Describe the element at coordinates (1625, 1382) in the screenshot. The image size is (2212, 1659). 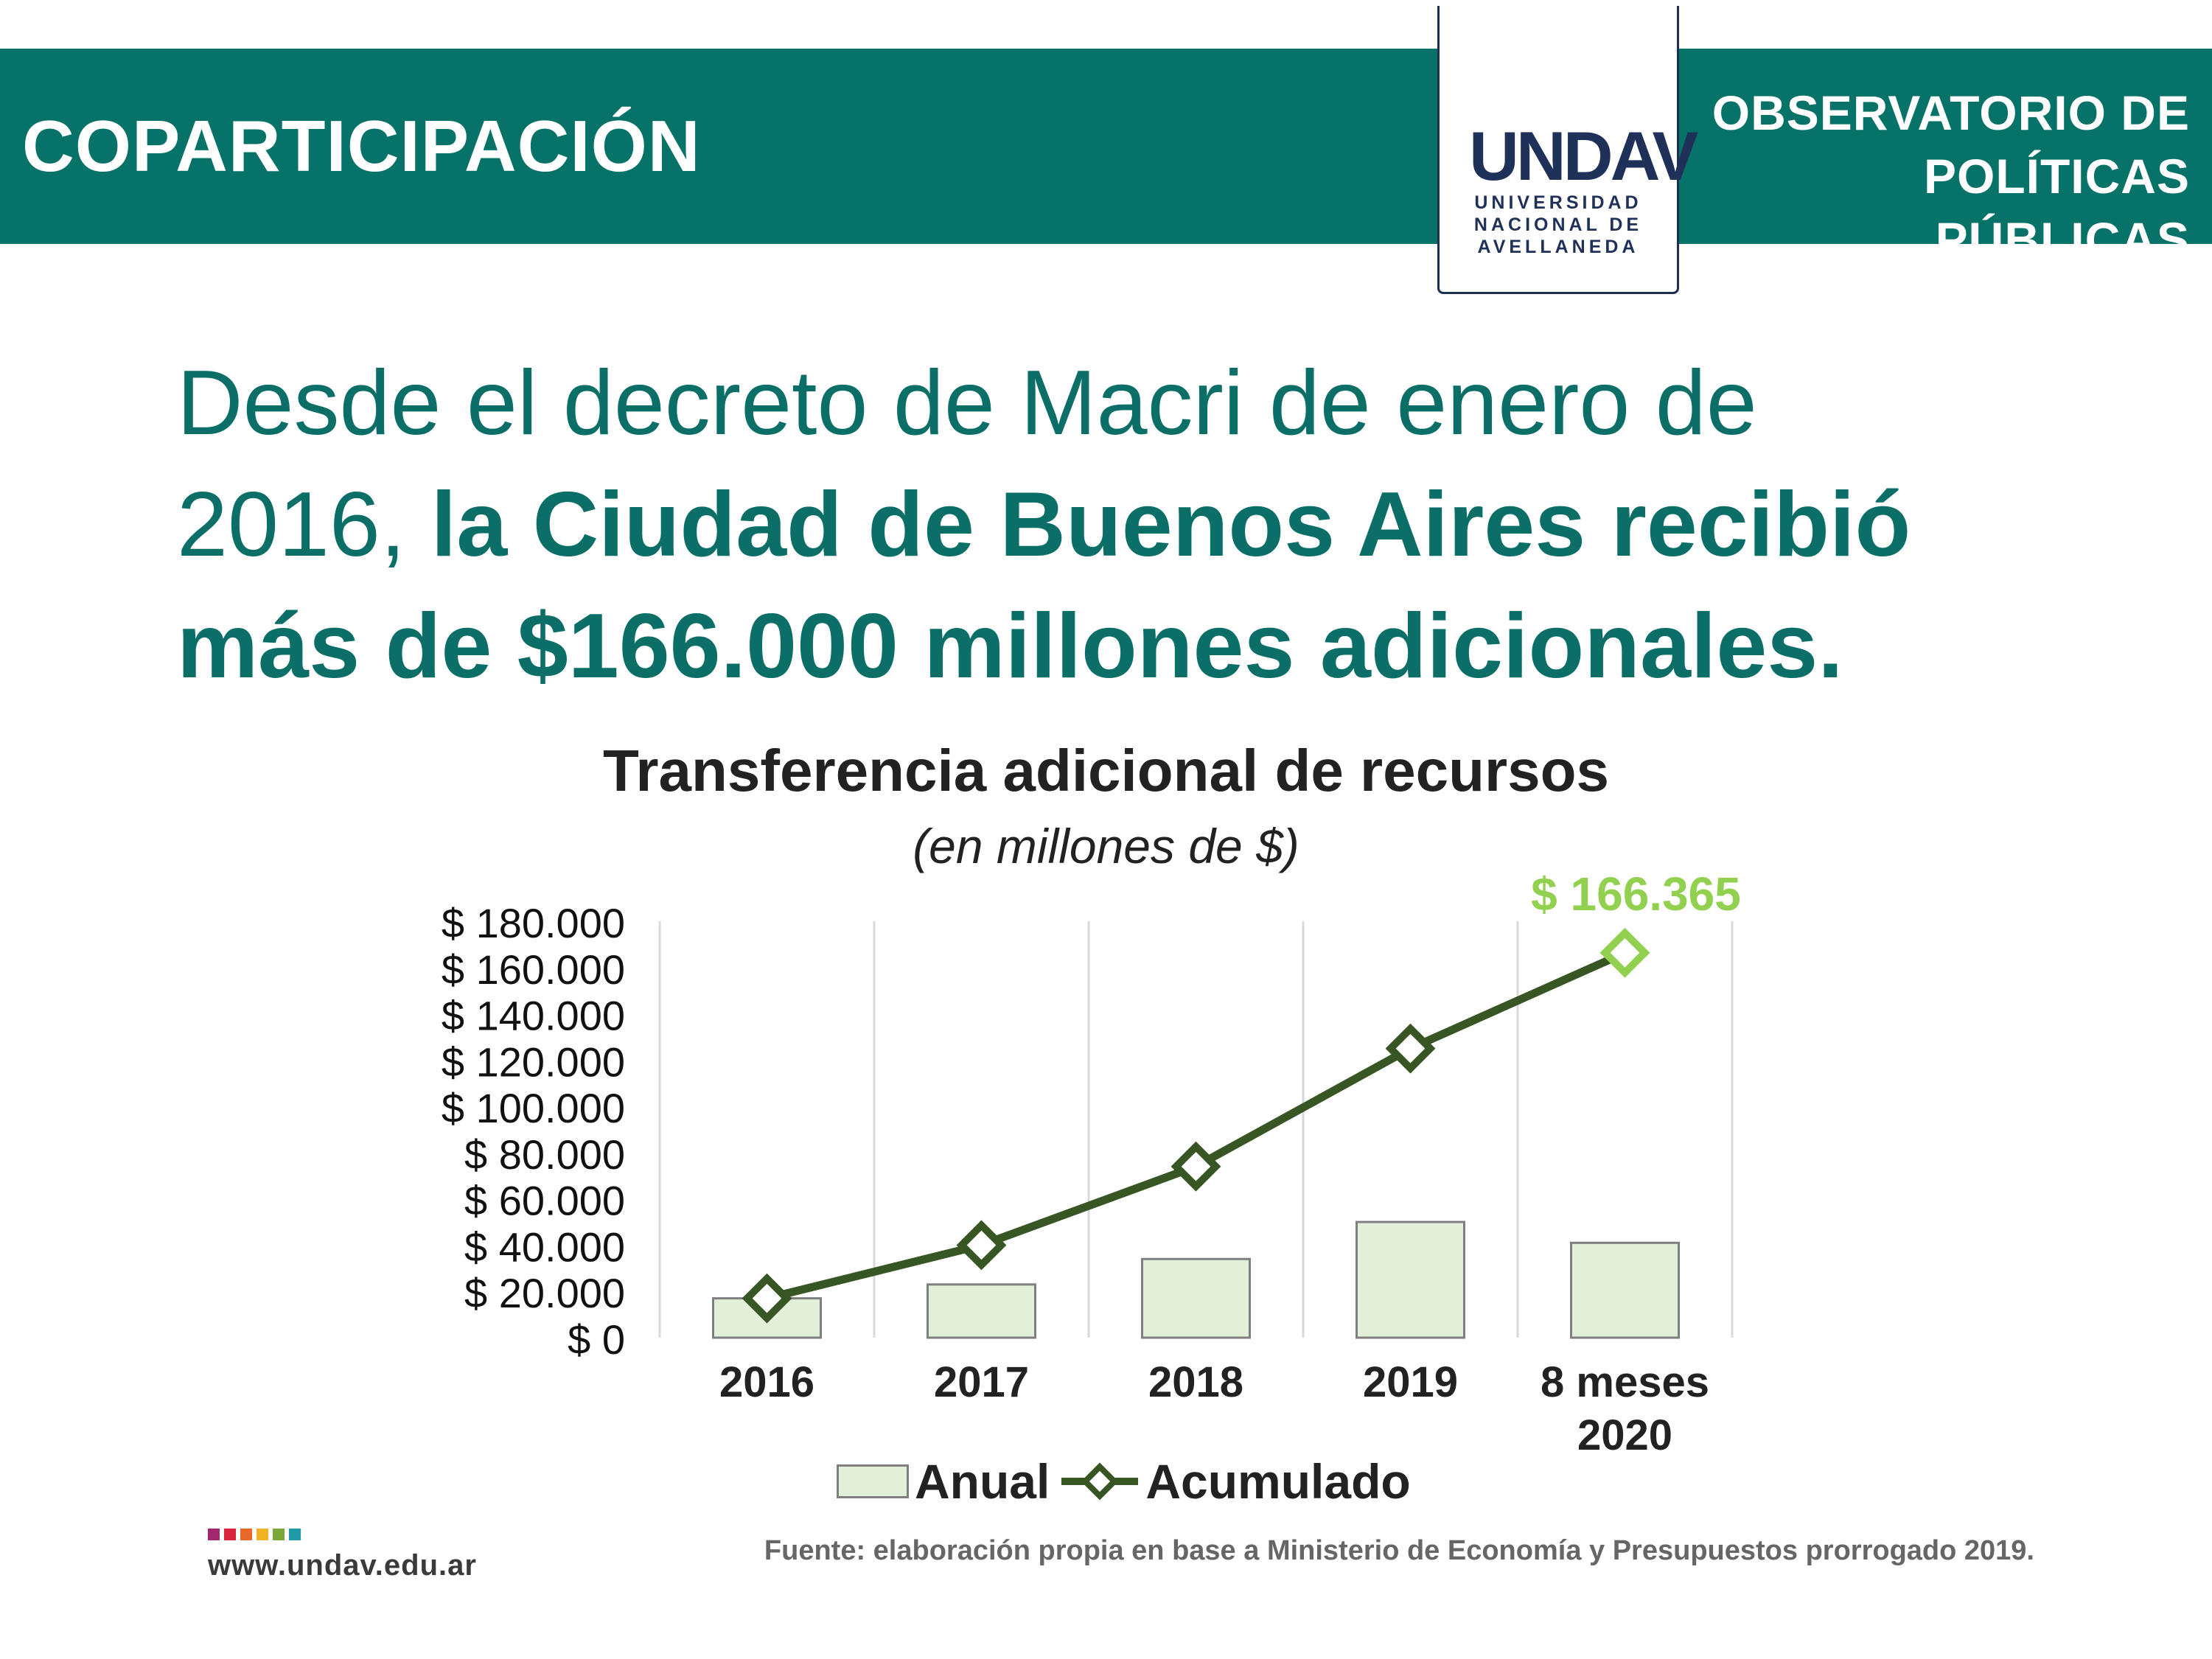
I see `x-tick-label: 8 meses` at that location.